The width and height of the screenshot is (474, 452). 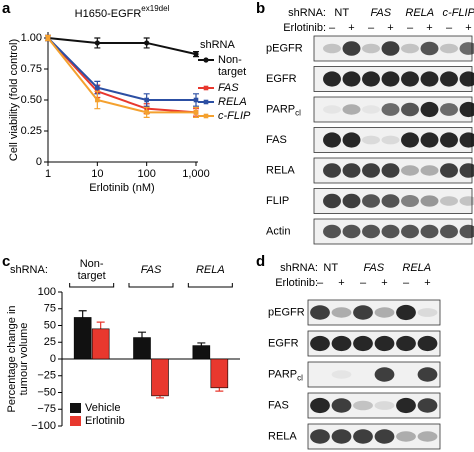 What do you see at coordinates (48, 38) in the screenshot?
I see `data-point` at bounding box center [48, 38].